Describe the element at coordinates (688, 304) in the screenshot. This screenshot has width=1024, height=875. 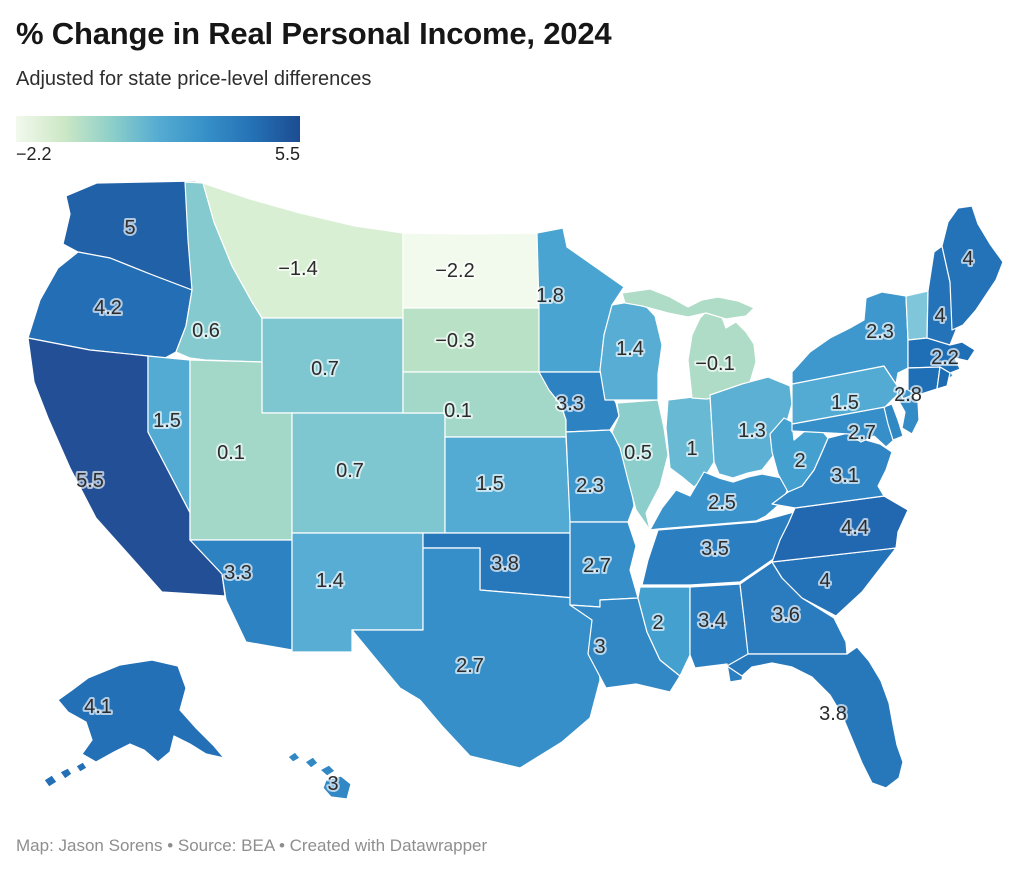
I see `state-mi` at that location.